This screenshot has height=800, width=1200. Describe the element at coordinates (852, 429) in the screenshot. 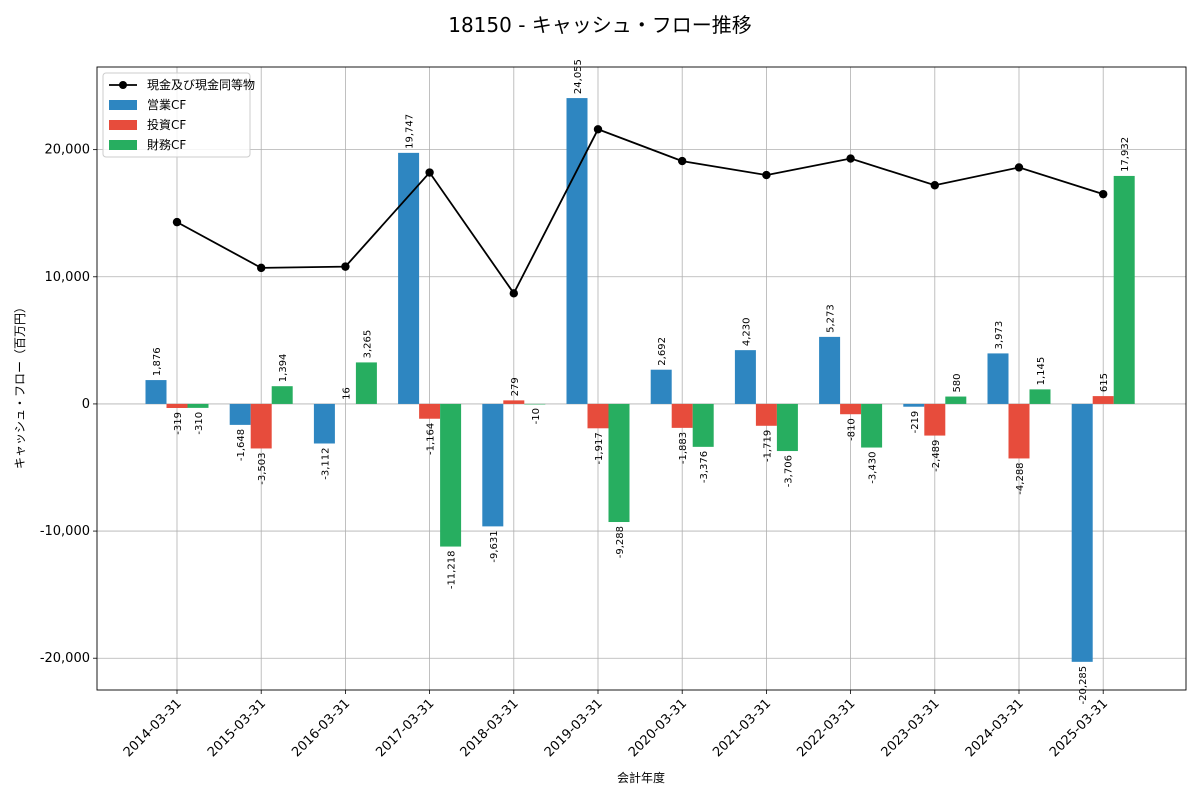

I see `bar-value-label: -810` at that location.